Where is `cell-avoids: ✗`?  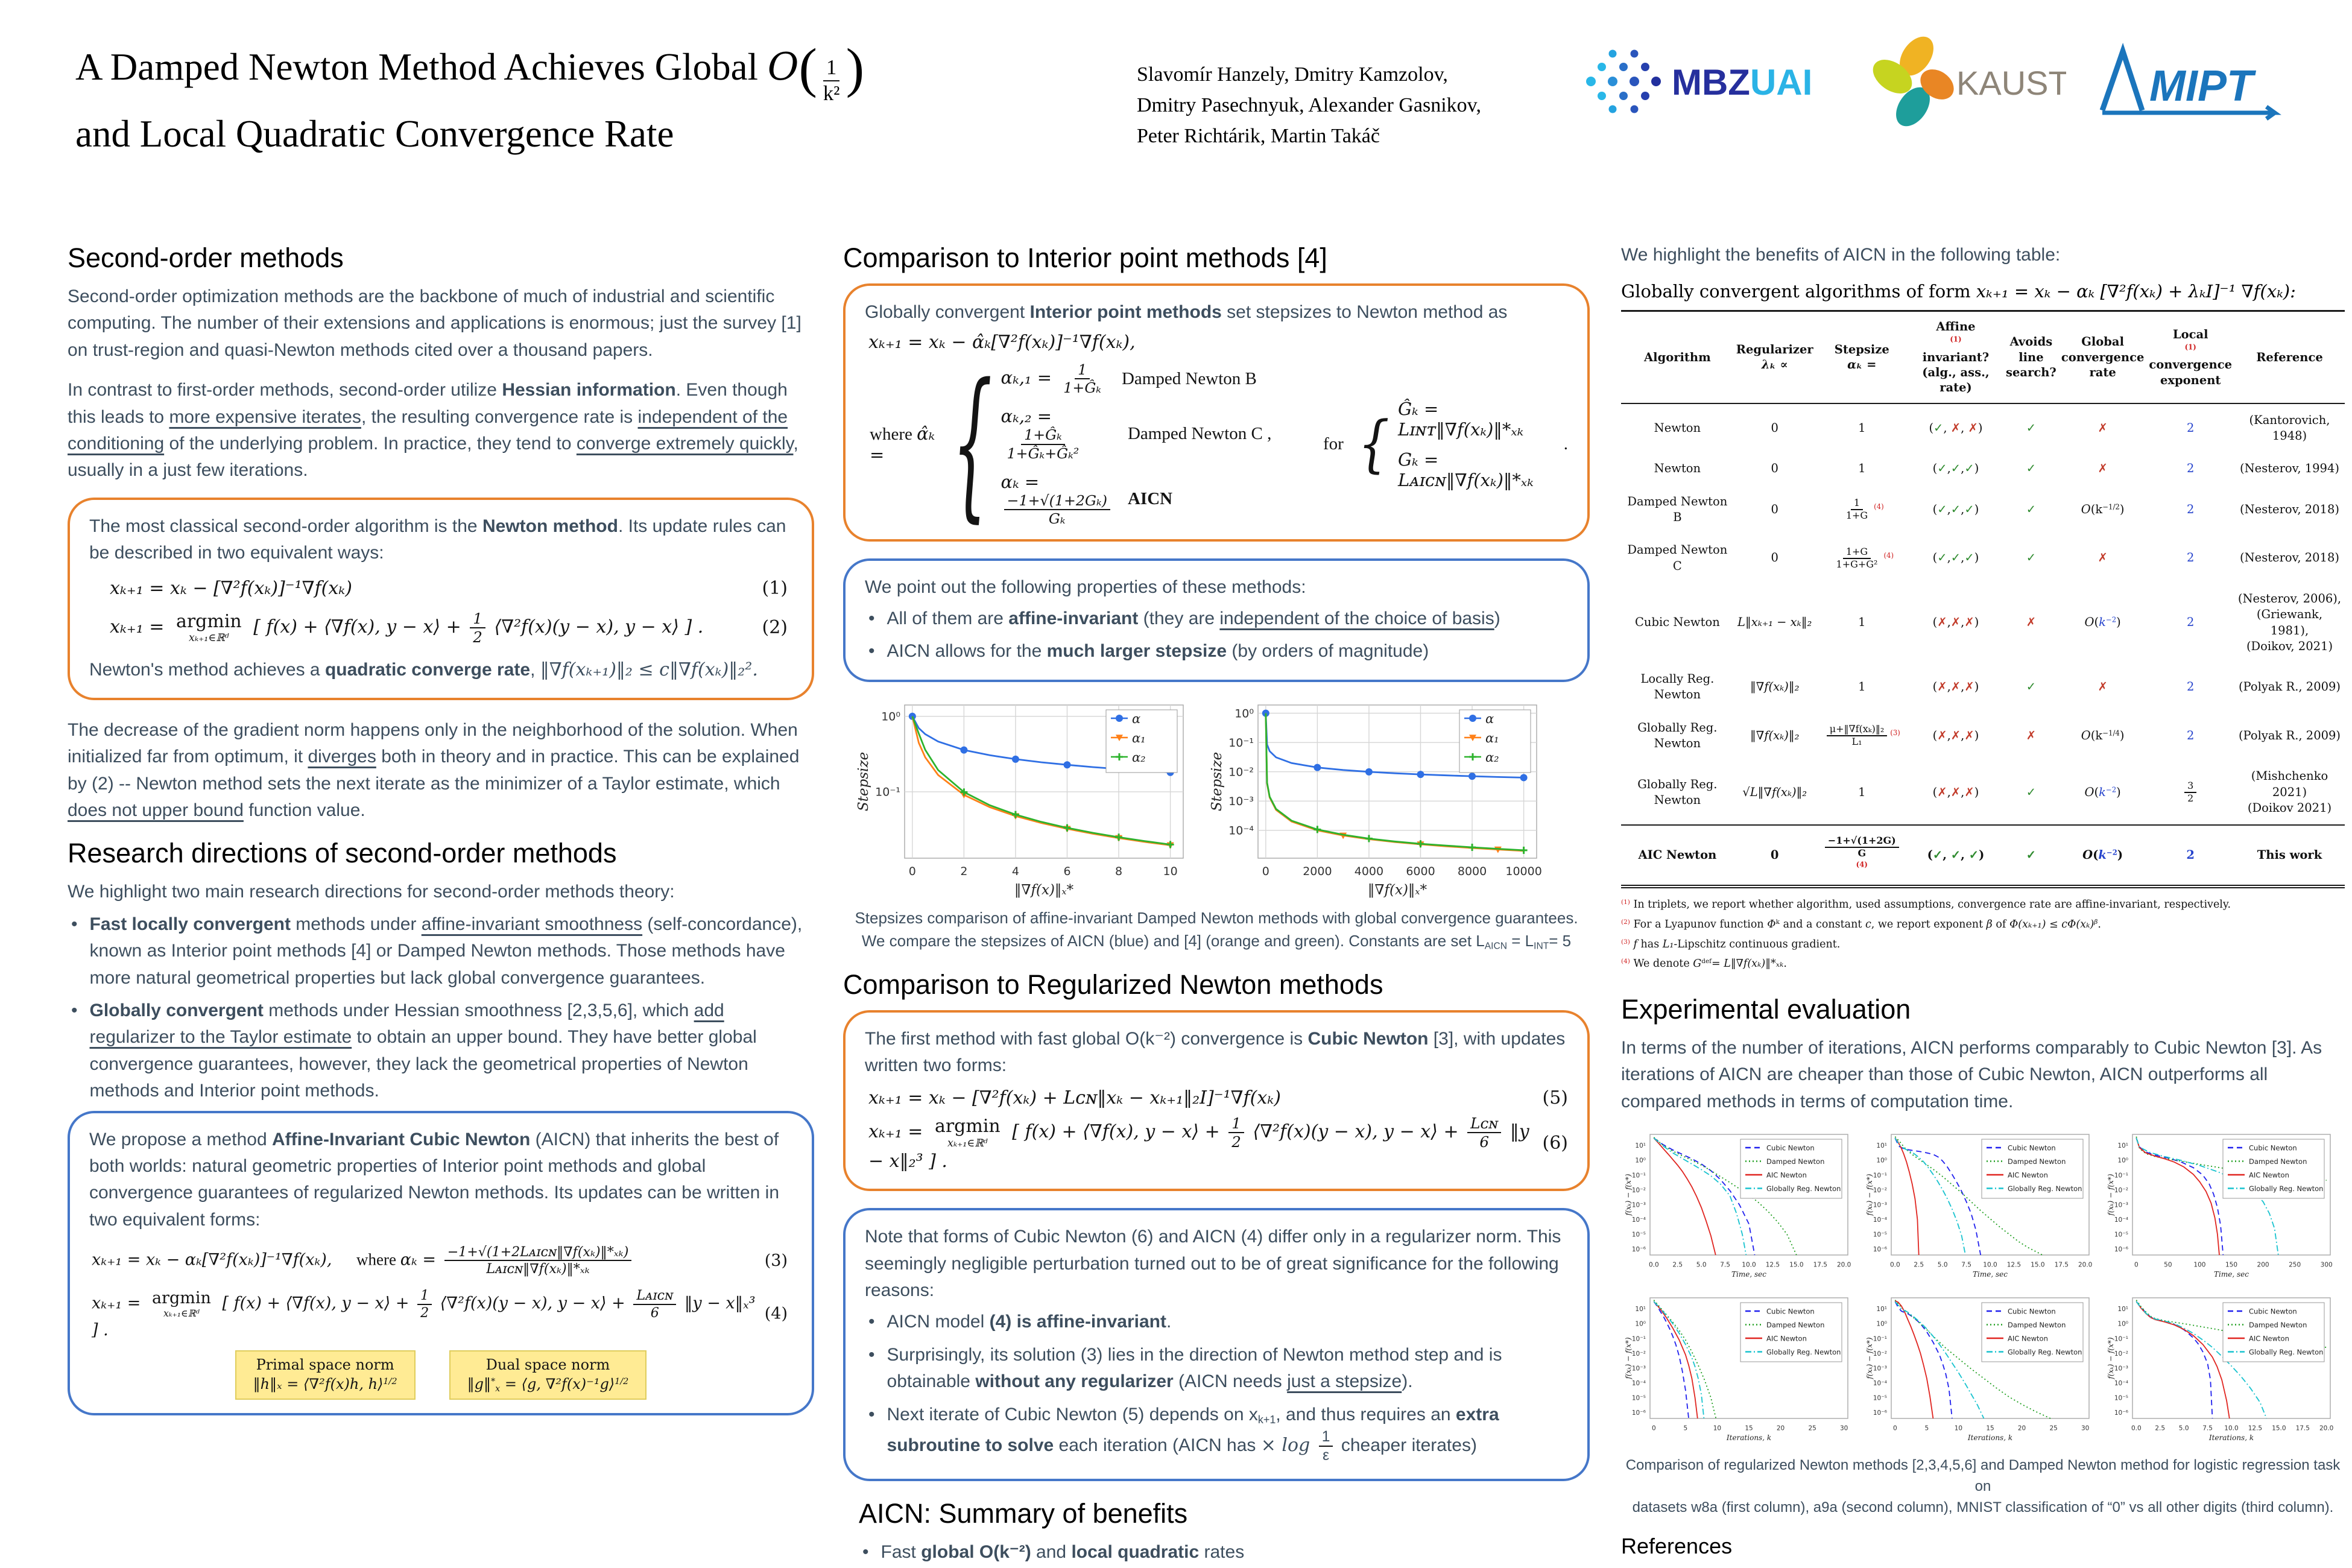
cell-avoids: ✗ is located at coordinates (2031, 622).